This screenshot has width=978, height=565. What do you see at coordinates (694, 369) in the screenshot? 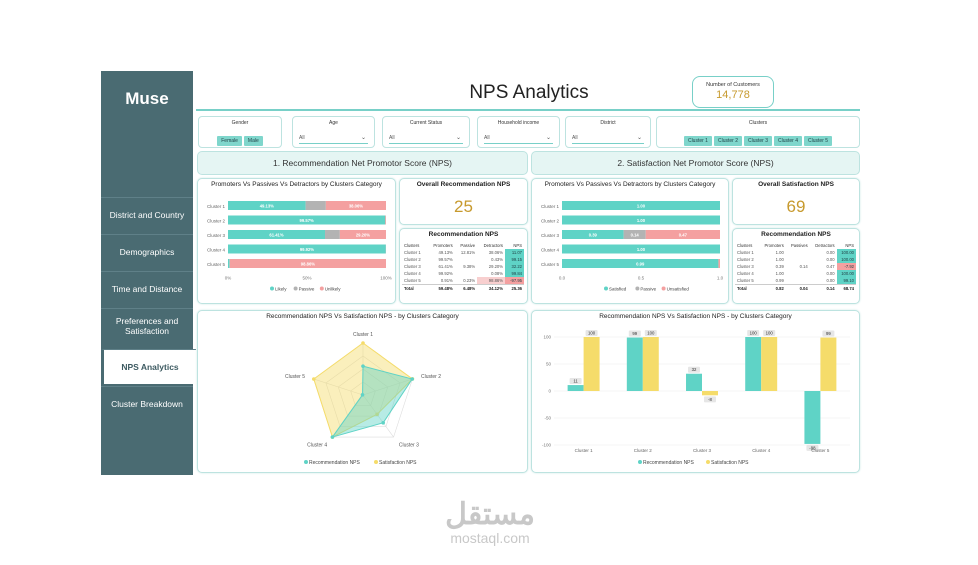
I see `data-label: 32` at bounding box center [694, 369].